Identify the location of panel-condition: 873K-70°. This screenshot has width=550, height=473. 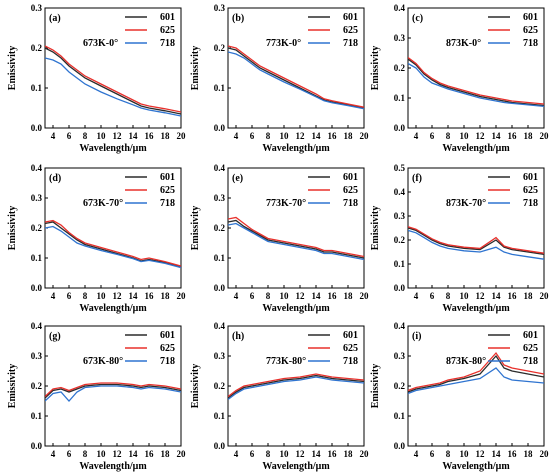
(466, 203).